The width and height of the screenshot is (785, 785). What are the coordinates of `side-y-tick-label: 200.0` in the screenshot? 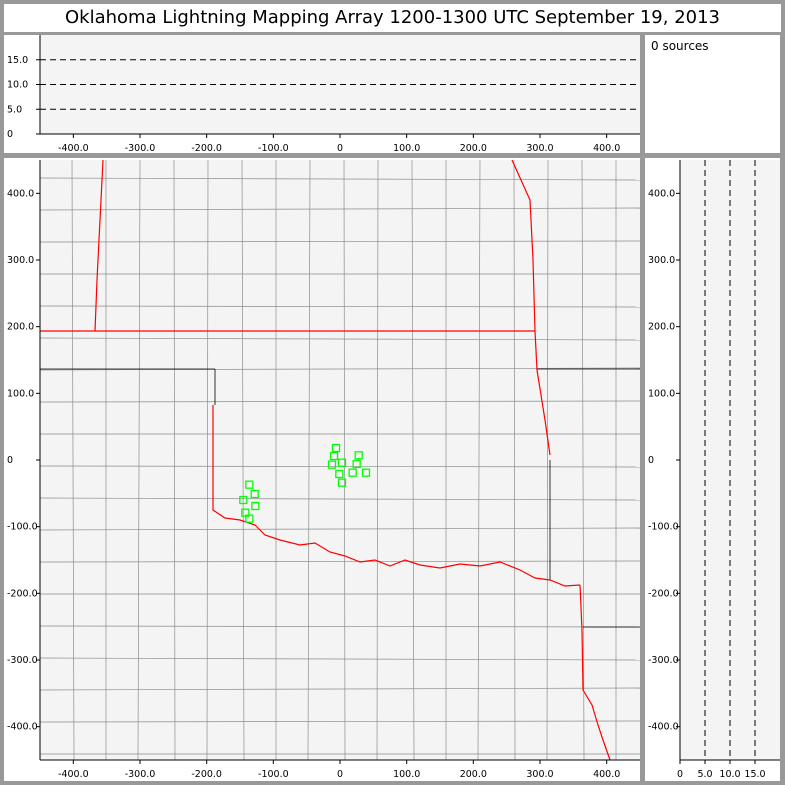 It's located at (661, 327).